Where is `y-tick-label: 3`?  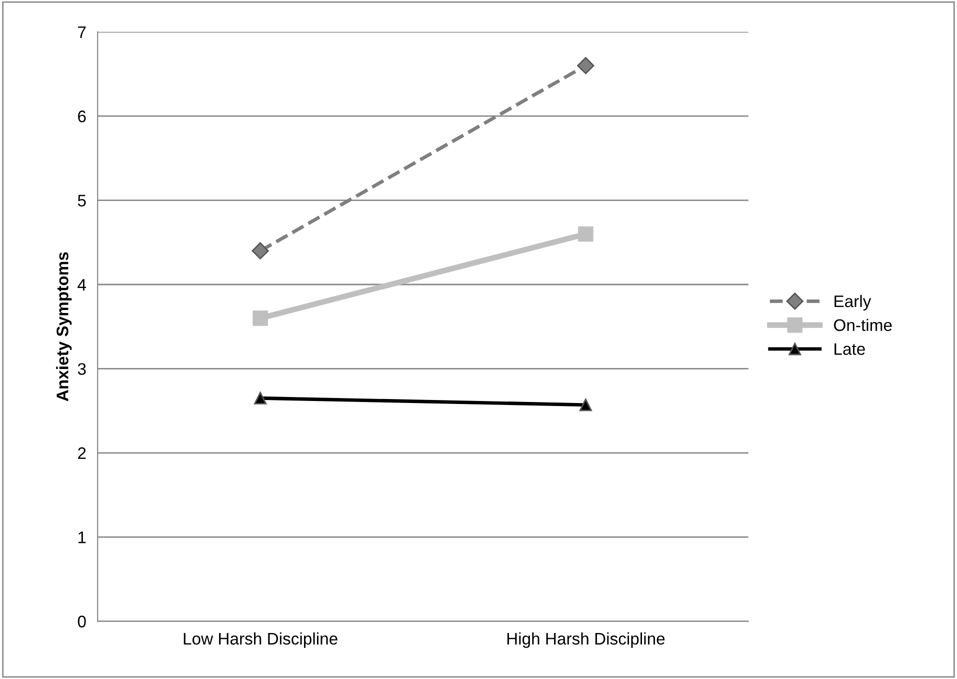 y-tick-label: 3 is located at coordinates (82, 369).